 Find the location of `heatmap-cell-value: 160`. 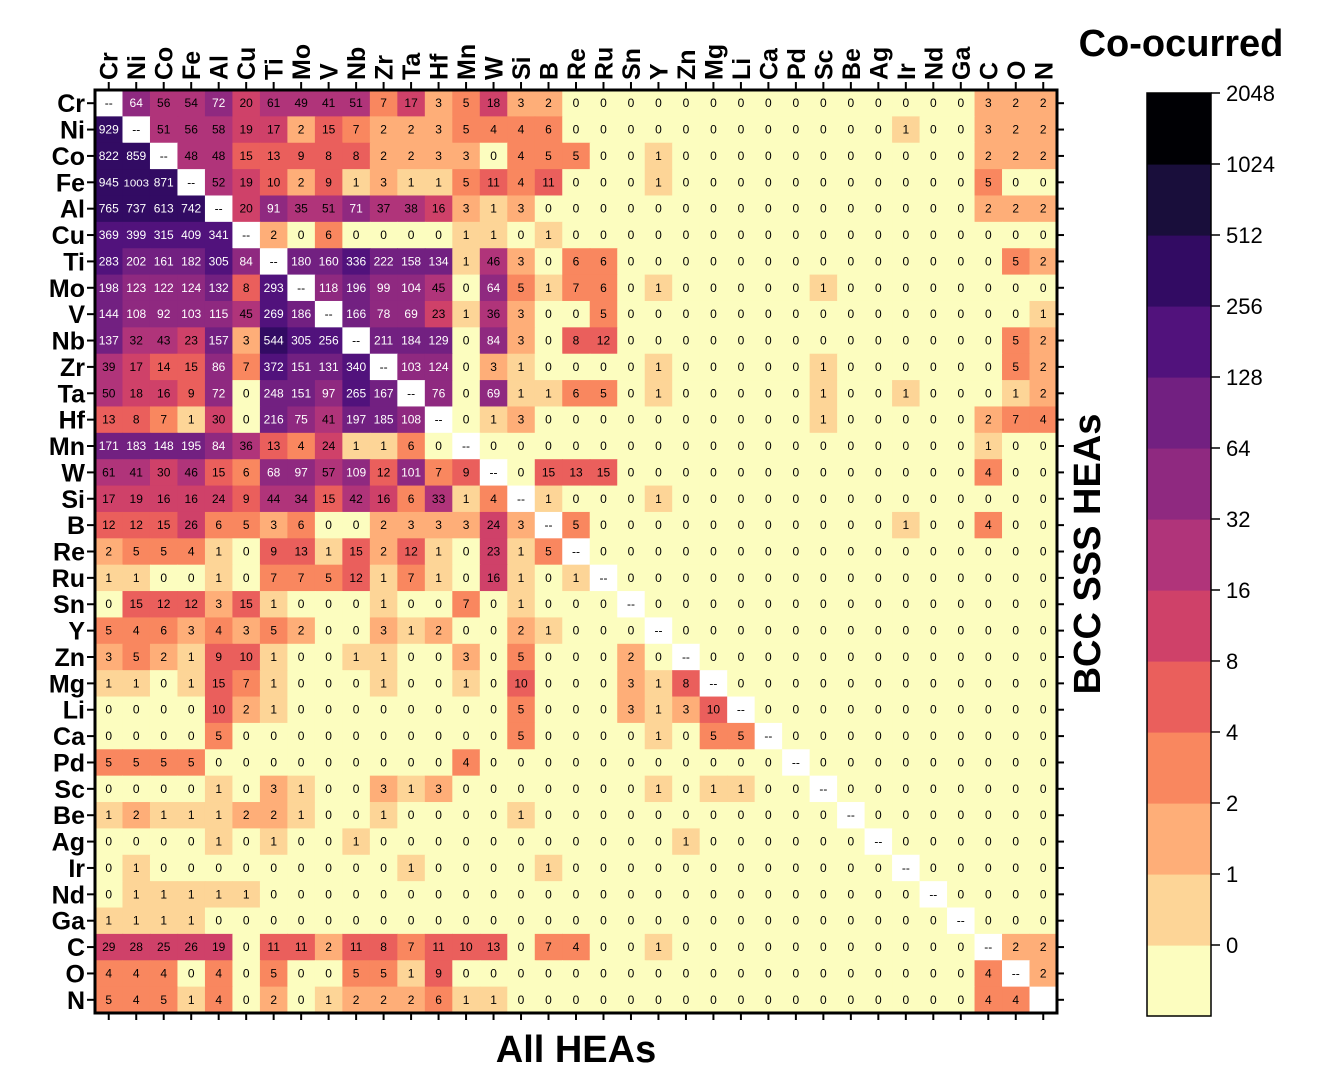

heatmap-cell-value: 160 is located at coordinates (329, 261).